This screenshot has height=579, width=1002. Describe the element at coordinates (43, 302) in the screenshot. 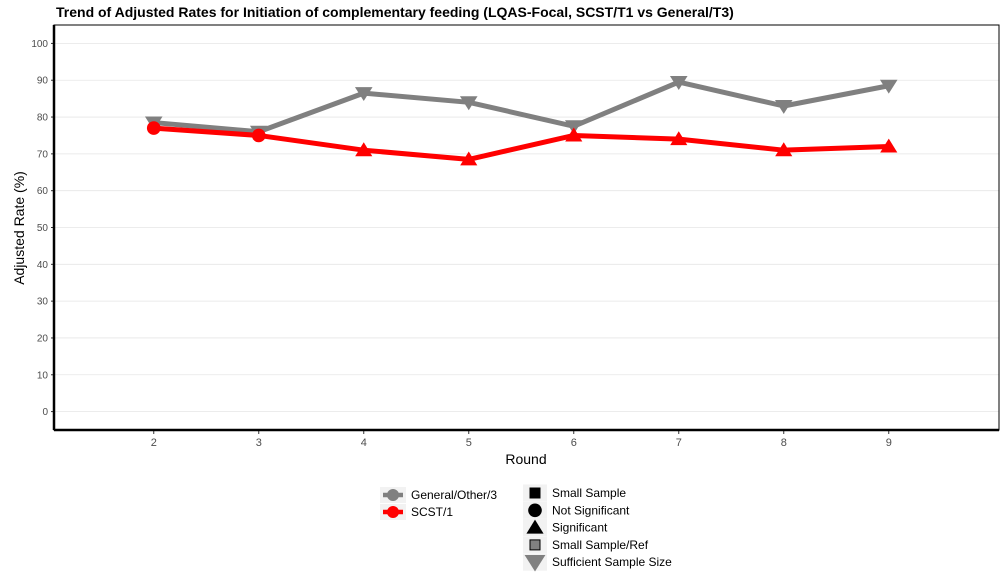

I see `y-tick-label: 30` at that location.